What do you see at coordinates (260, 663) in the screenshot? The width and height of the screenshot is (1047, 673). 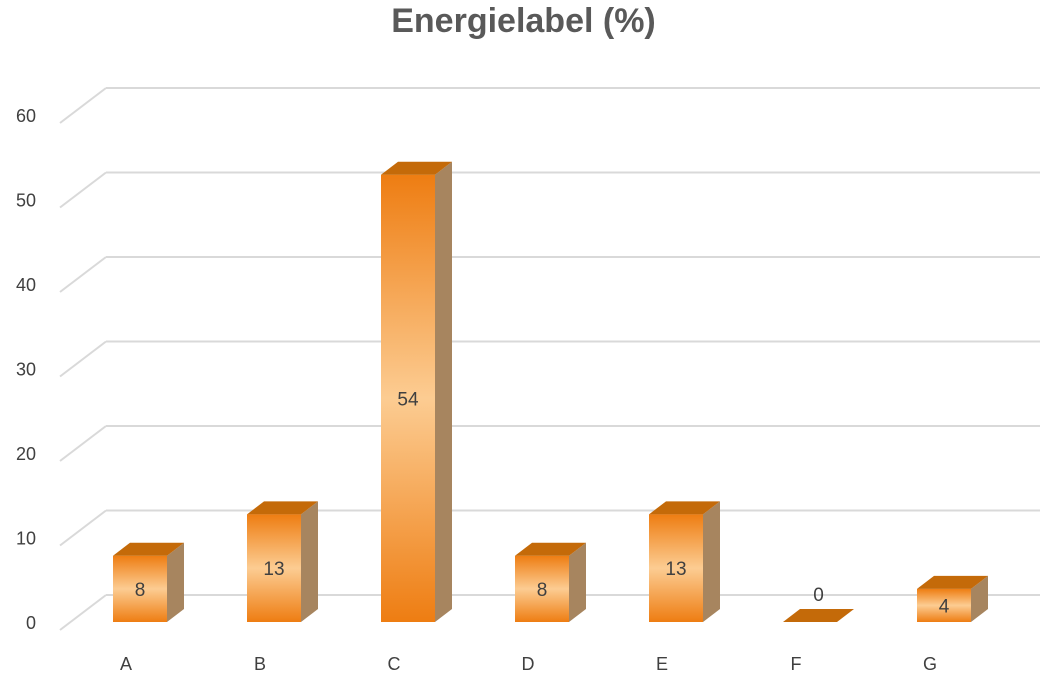 I see `x-tick-label: B` at bounding box center [260, 663].